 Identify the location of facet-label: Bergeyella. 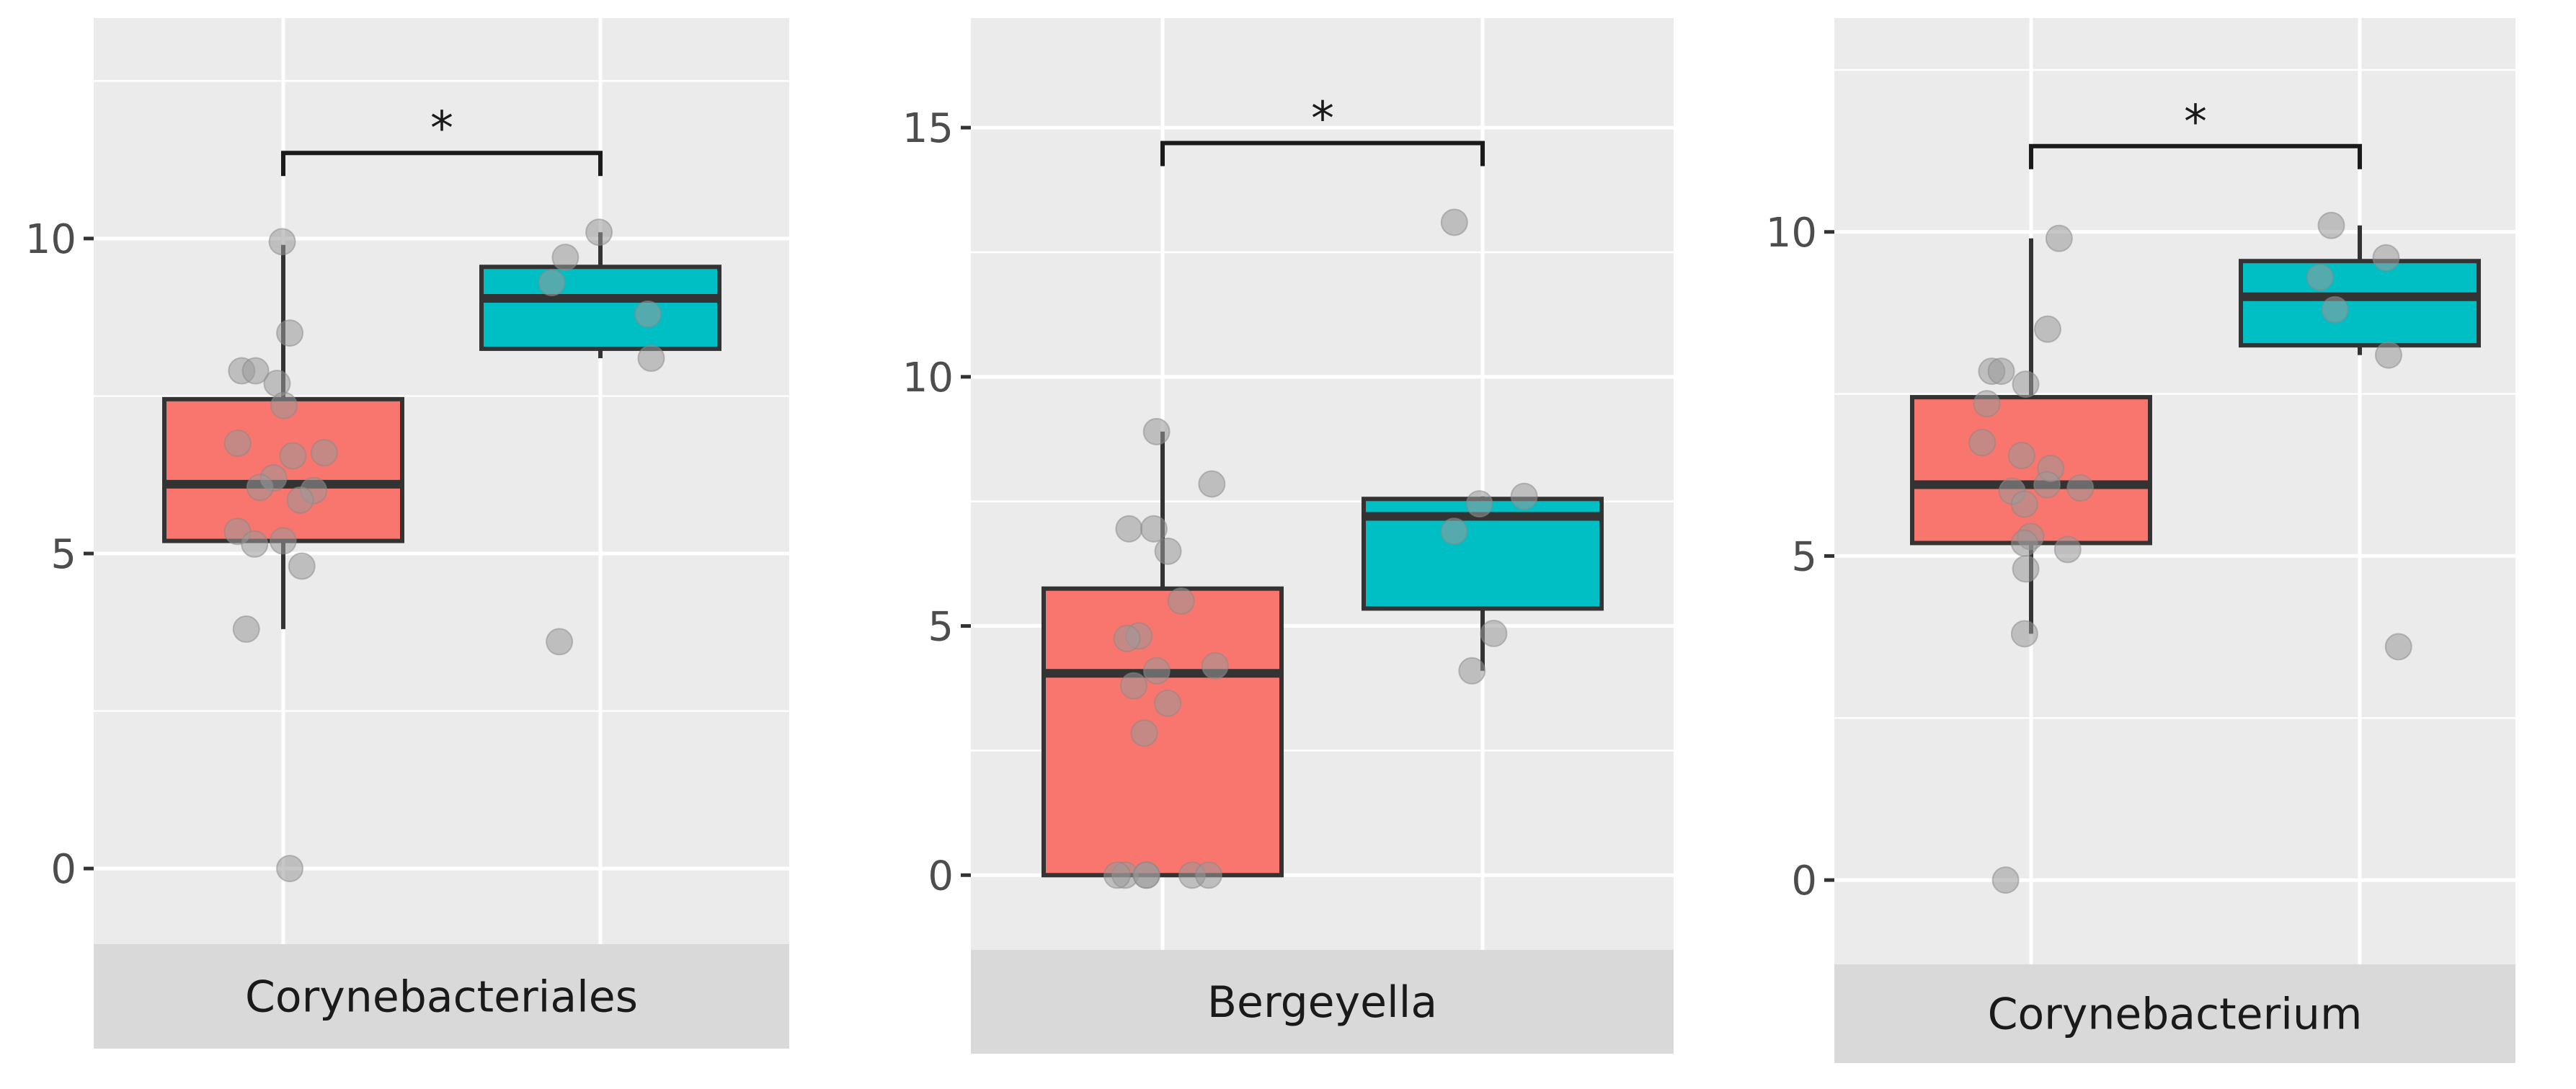
(1322, 1003).